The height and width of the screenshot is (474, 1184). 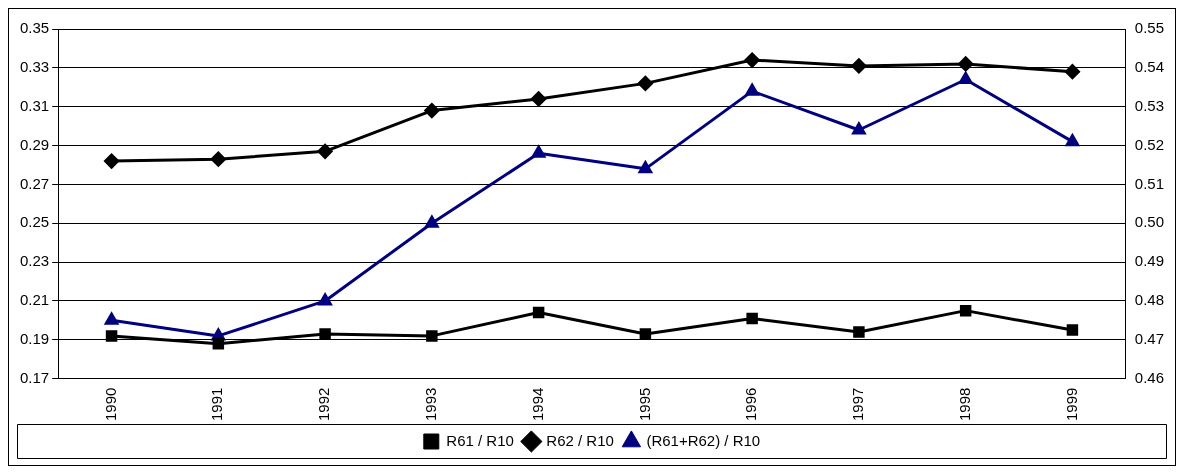 I want to click on y-tick-label: 0.33, so click(x=34, y=66).